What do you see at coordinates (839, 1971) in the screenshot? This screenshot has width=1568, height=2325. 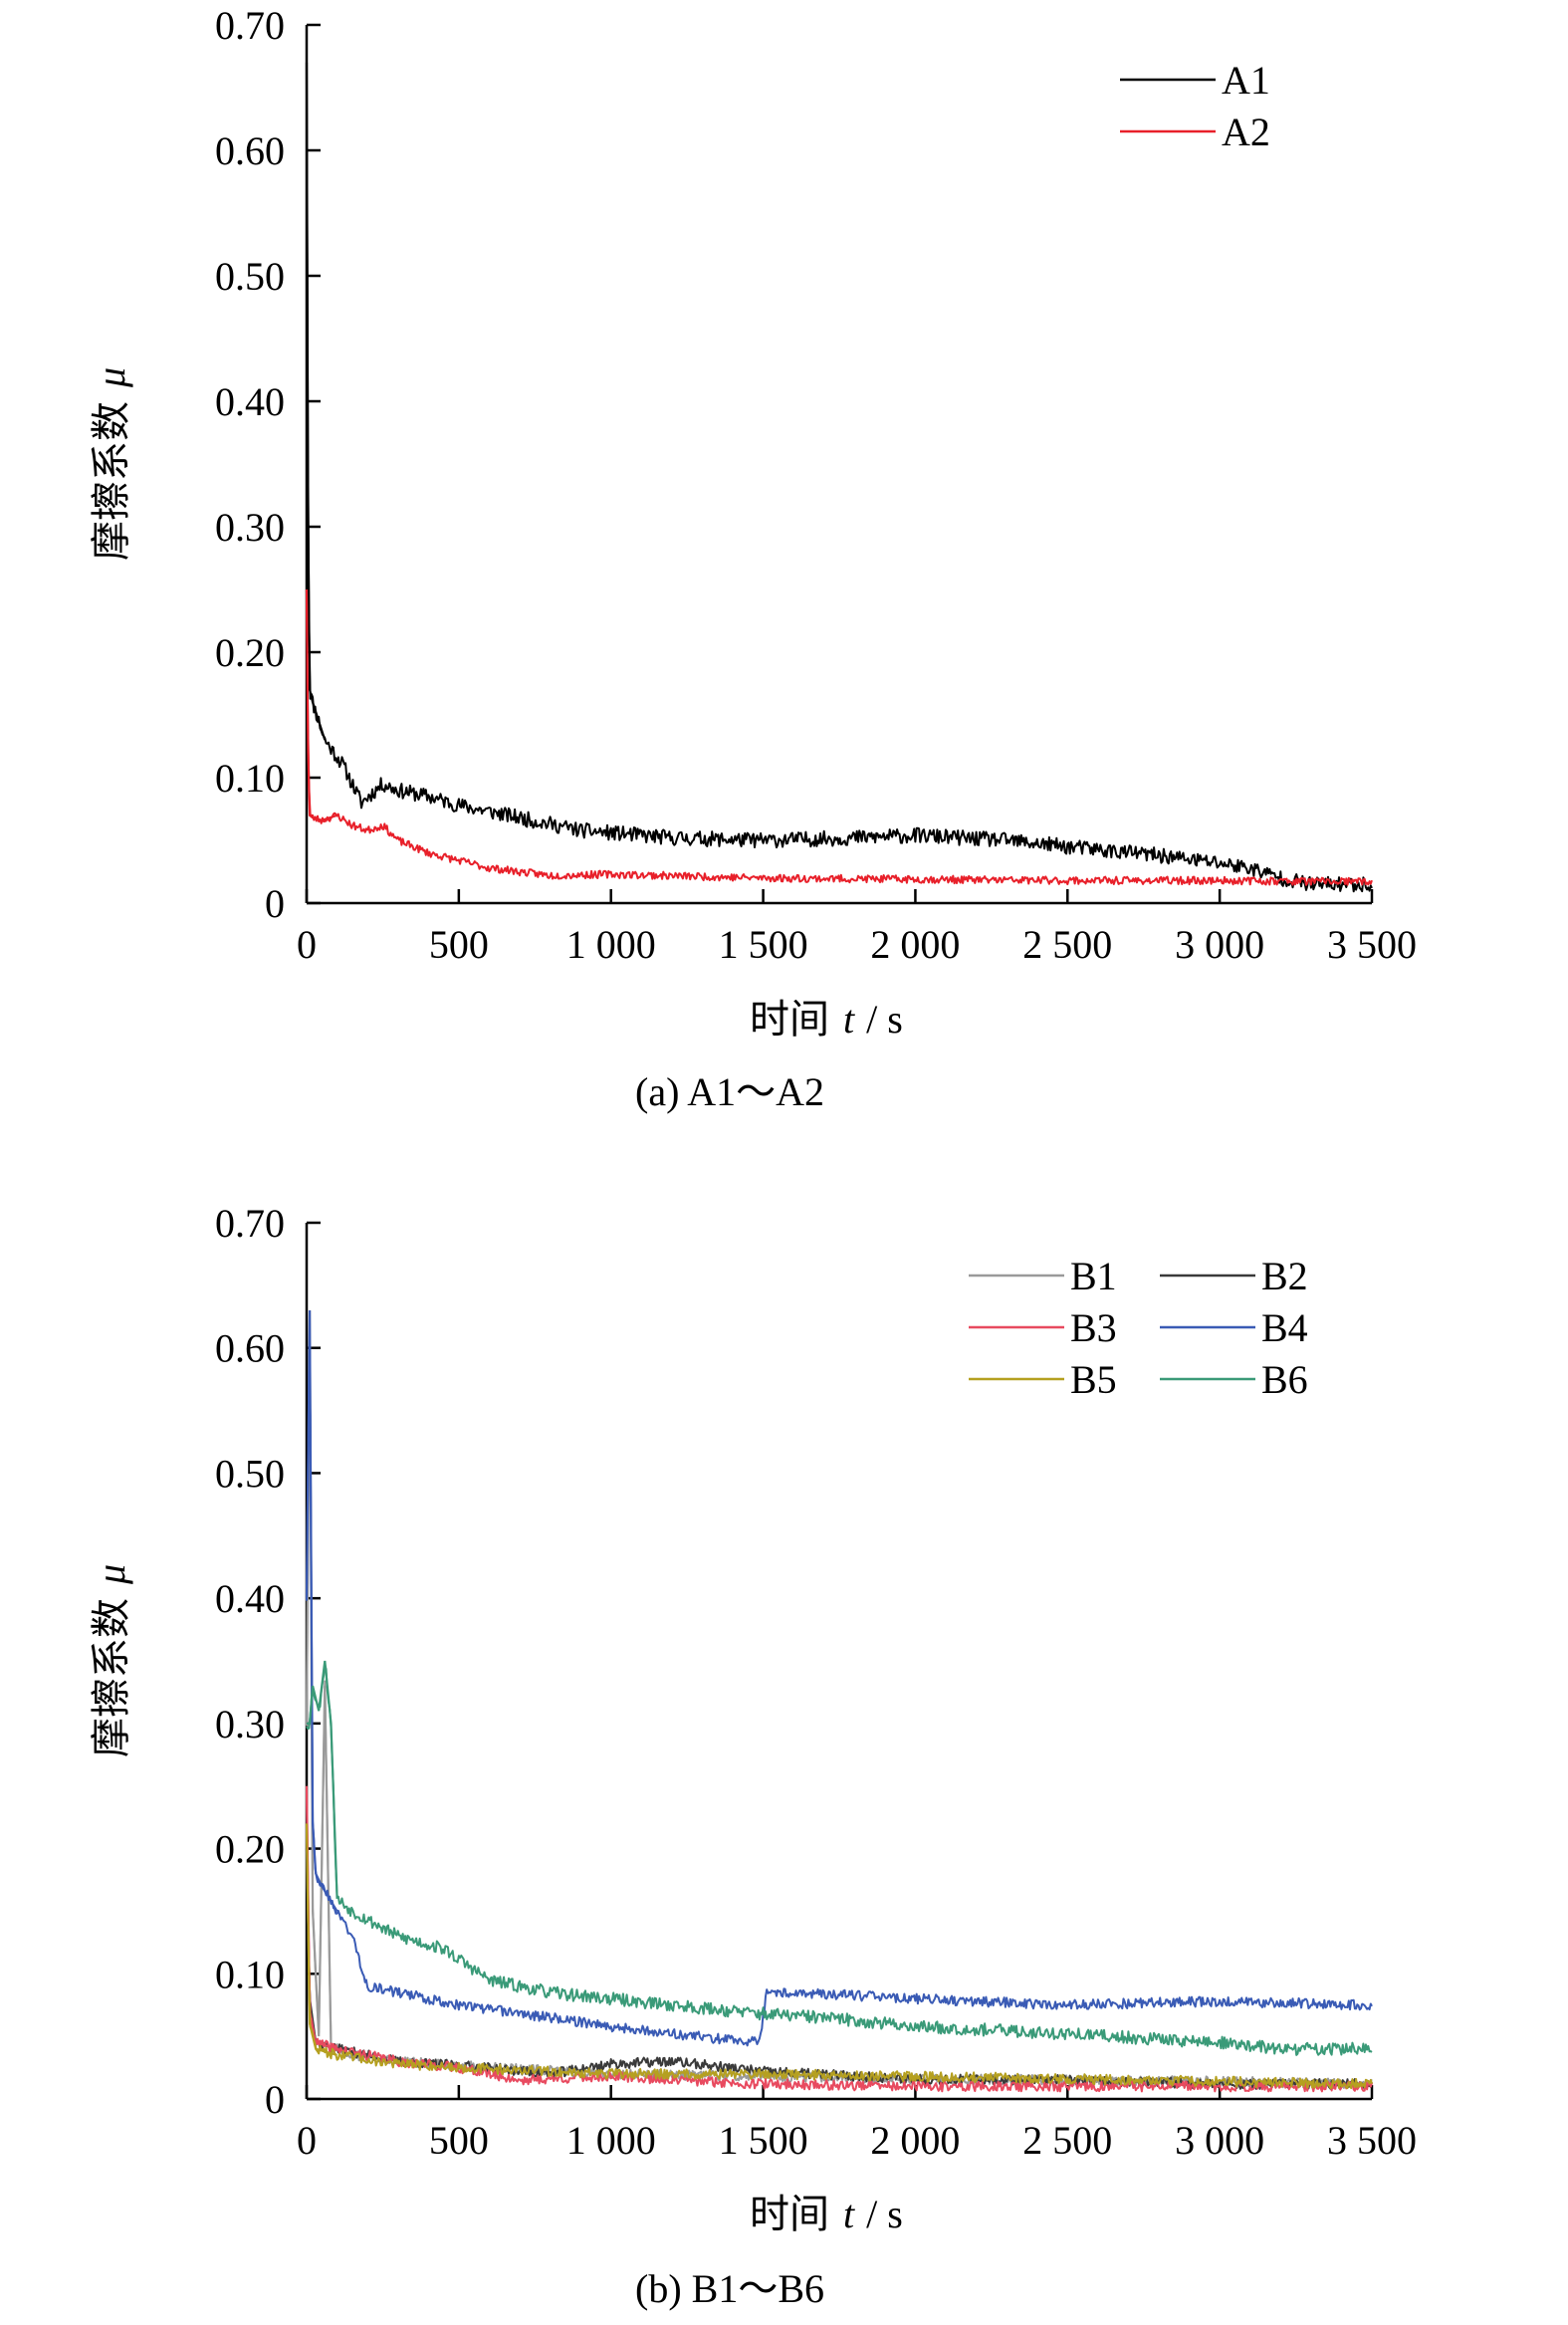 I see `series-line-B2` at bounding box center [839, 1971].